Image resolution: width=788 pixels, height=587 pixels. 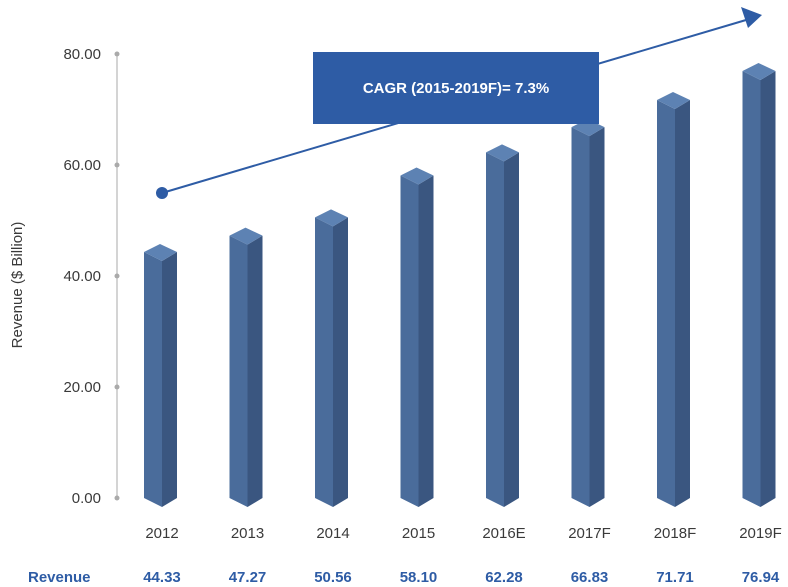 What do you see at coordinates (162, 577) in the screenshot?
I see `revenue-row-value: 44.33` at bounding box center [162, 577].